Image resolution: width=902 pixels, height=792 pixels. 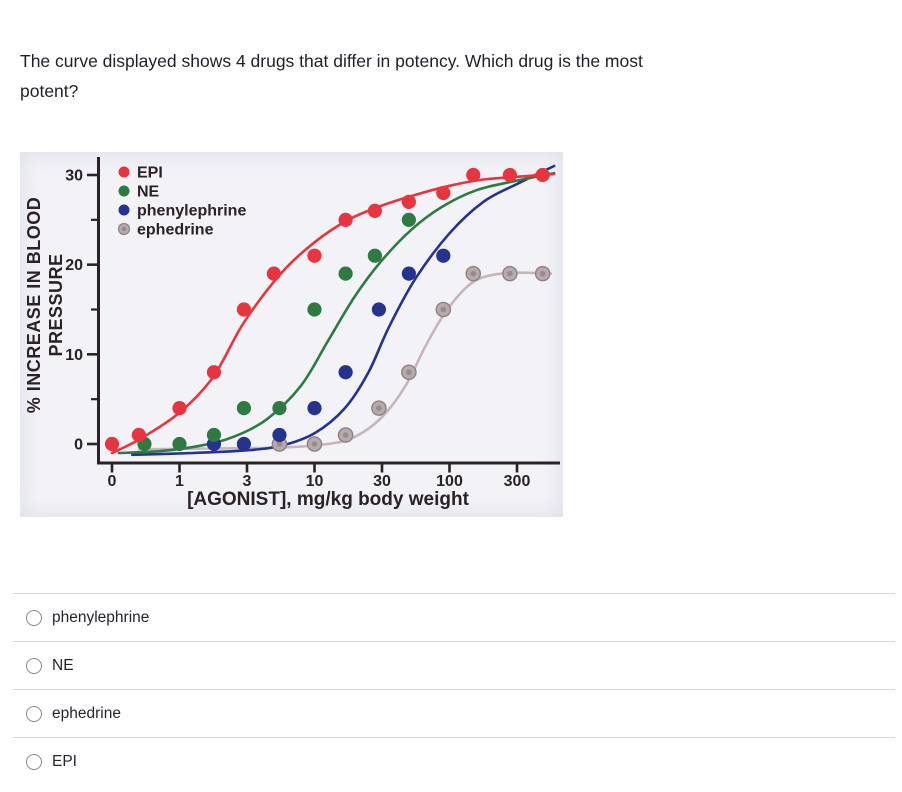 What do you see at coordinates (454, 761) in the screenshot?
I see `answer-option-epi: EPI` at bounding box center [454, 761].